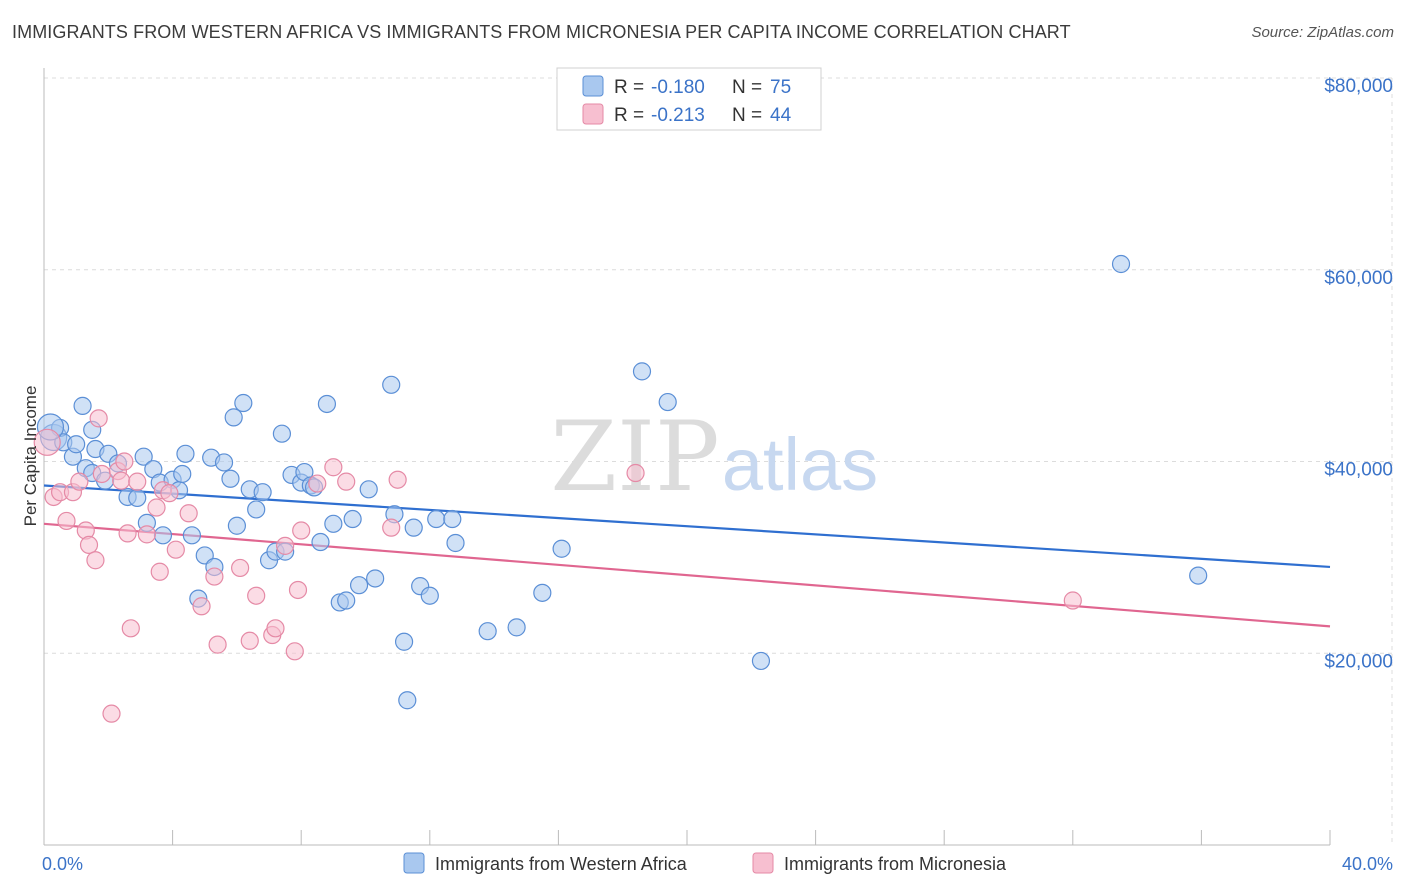 This screenshot has width=1406, height=892. Describe the element at coordinates (781, 115) in the screenshot. I see `legend-n-value-2: 44` at that location.